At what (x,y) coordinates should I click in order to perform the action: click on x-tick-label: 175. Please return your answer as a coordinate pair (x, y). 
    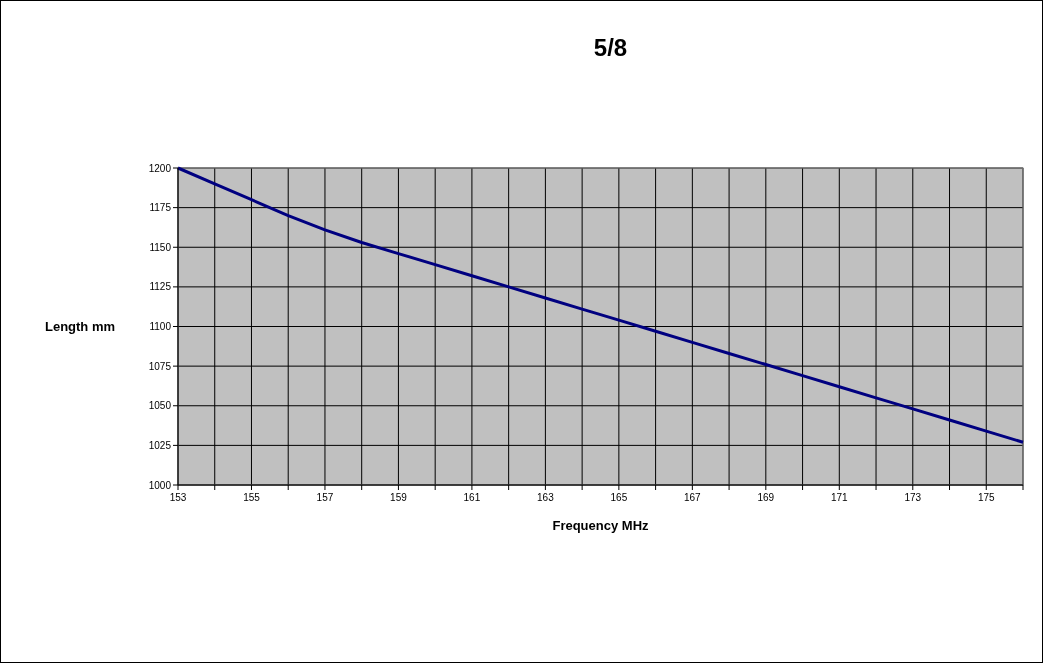
    Looking at the image, I should click on (986, 497).